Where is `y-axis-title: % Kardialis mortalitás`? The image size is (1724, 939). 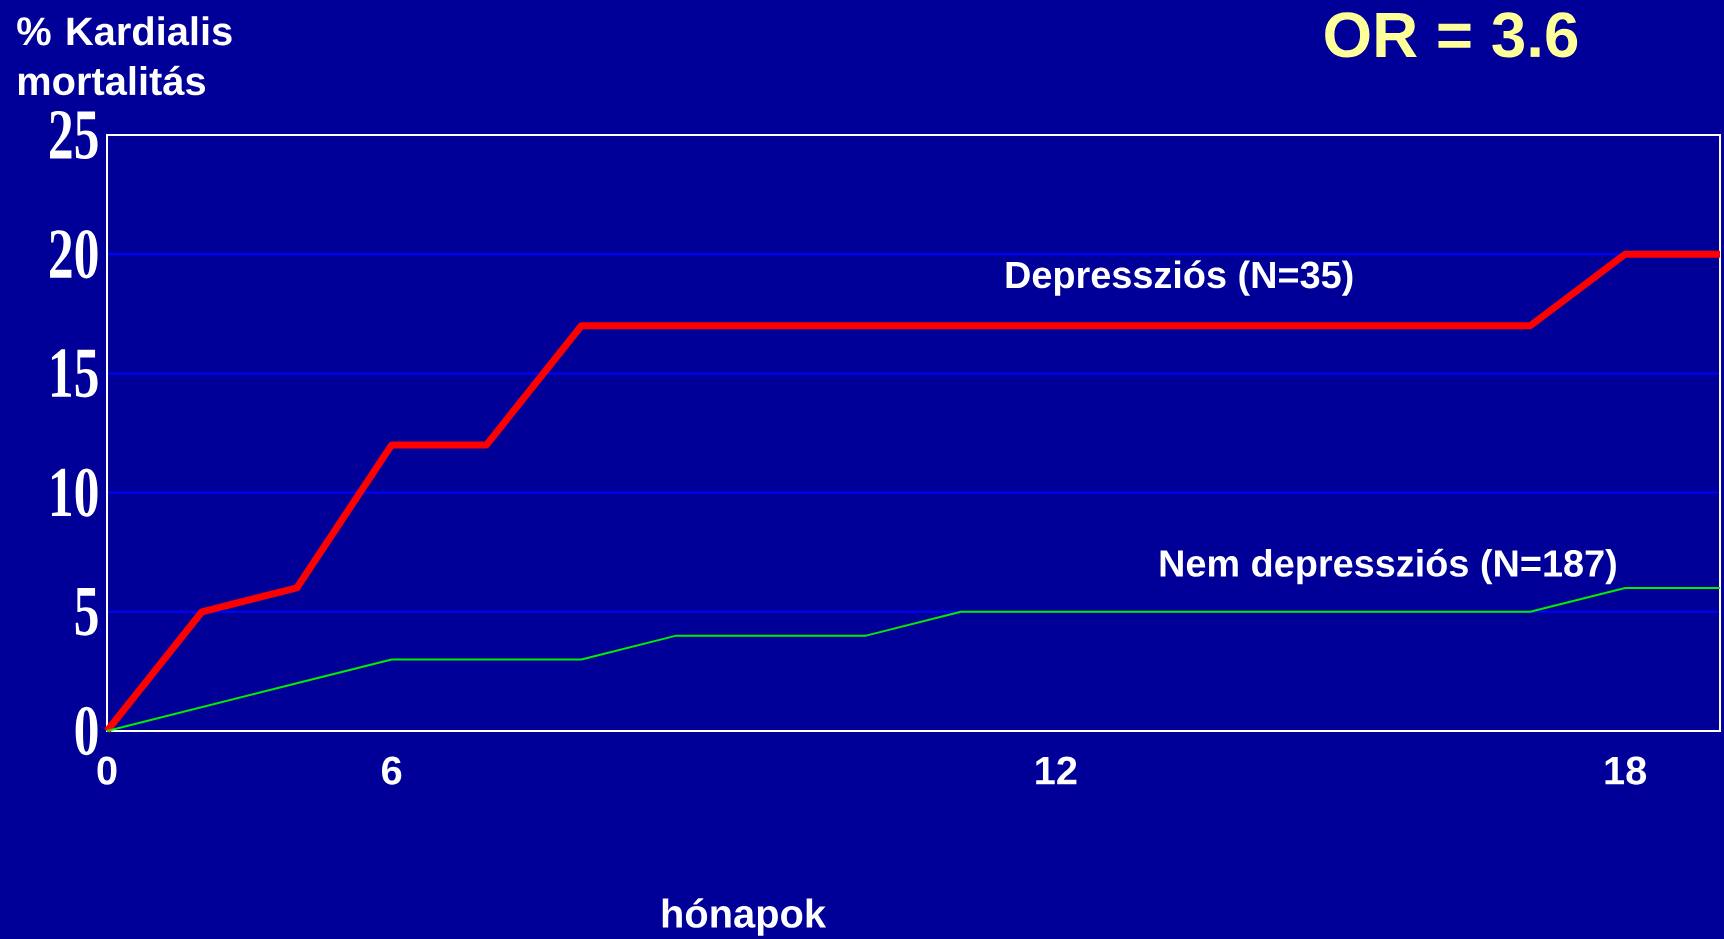 y-axis-title: % Kardialis mortalitás is located at coordinates (124, 56).